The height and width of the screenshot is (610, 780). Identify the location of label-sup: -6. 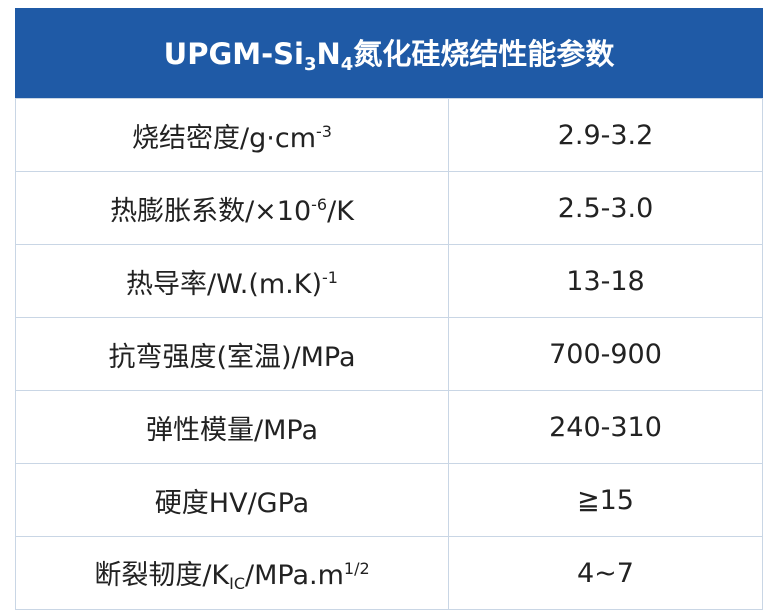
(319, 204).